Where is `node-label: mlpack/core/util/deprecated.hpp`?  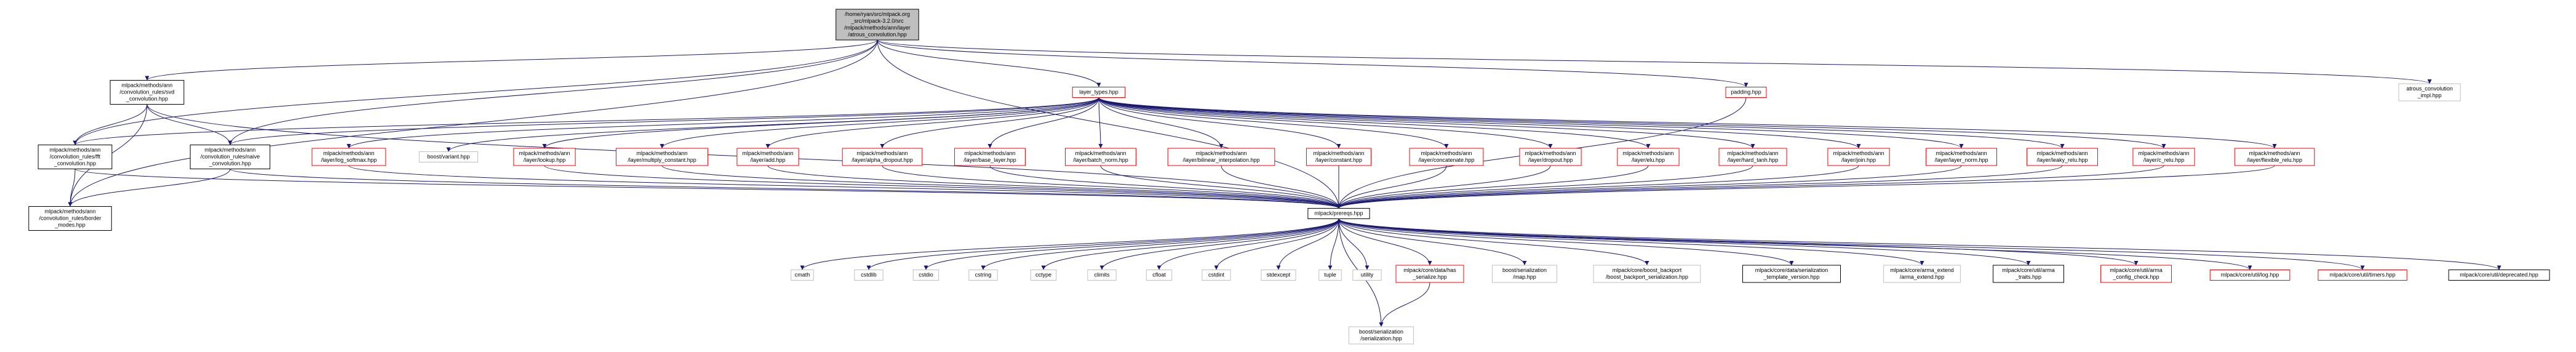
node-label: mlpack/core/util/deprecated.hpp is located at coordinates (2499, 274).